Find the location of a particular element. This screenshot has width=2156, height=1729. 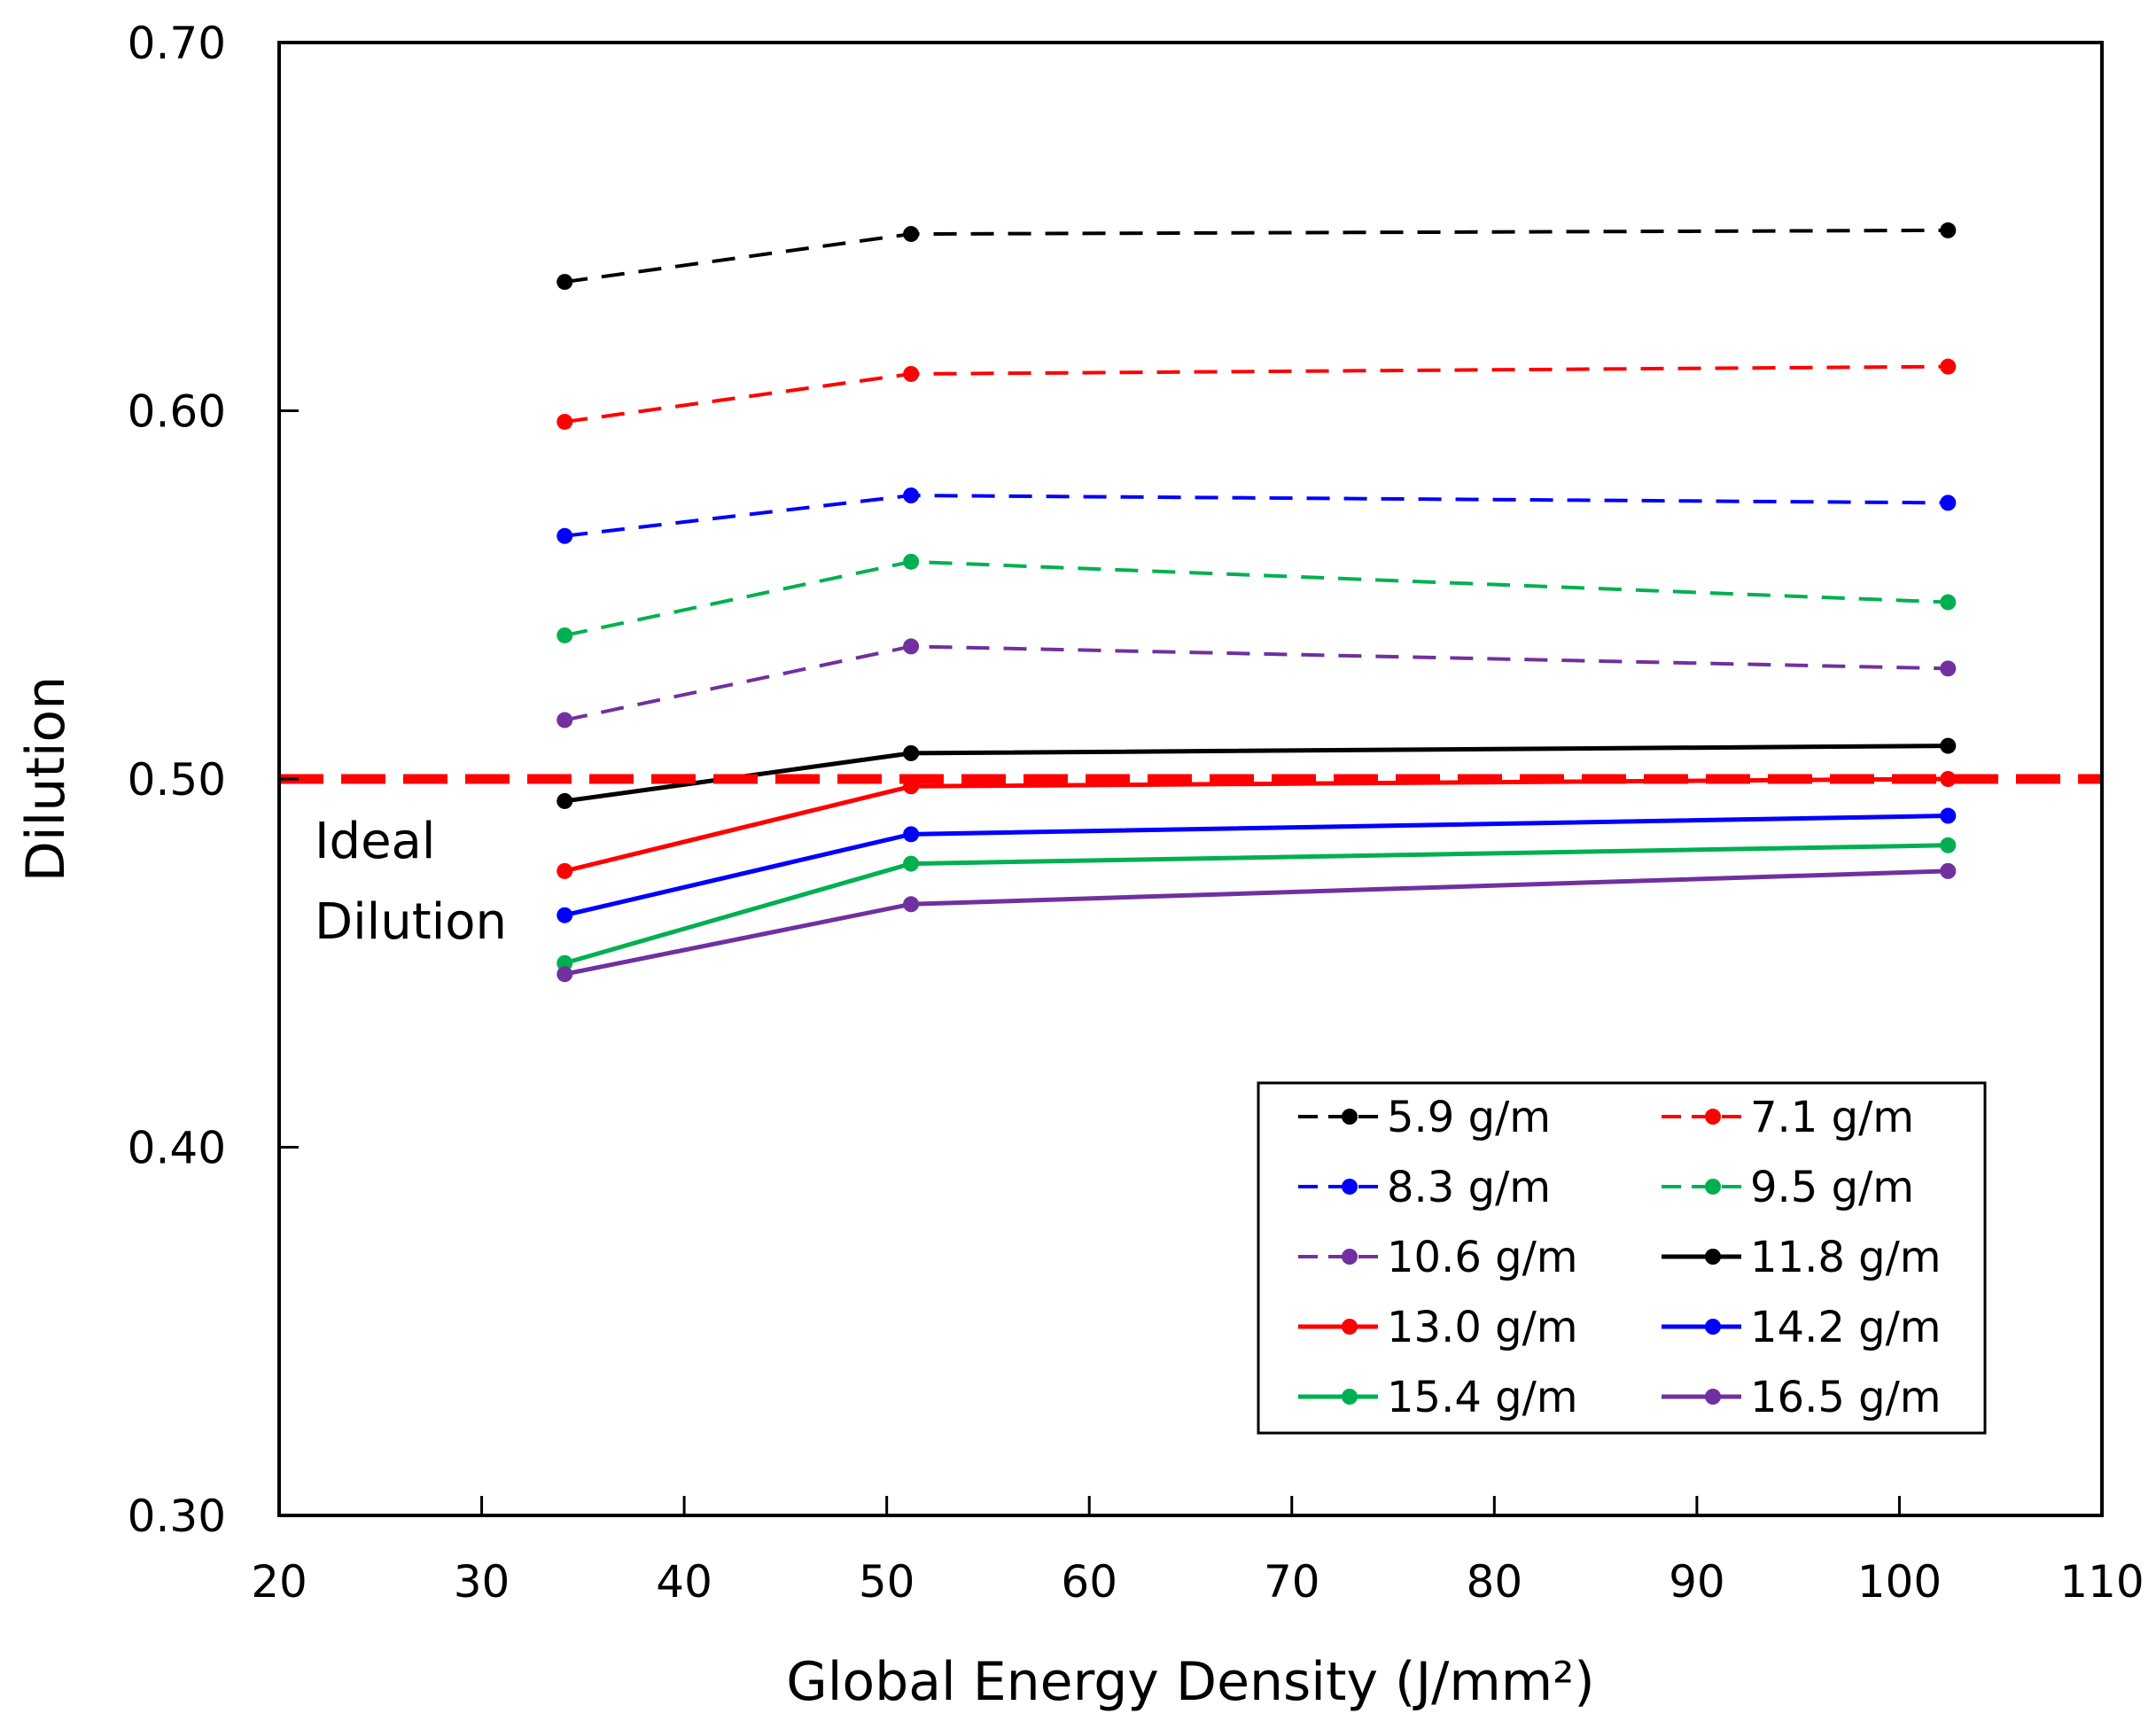

legend-item: 14.2 g/m is located at coordinates (1802, 1327).